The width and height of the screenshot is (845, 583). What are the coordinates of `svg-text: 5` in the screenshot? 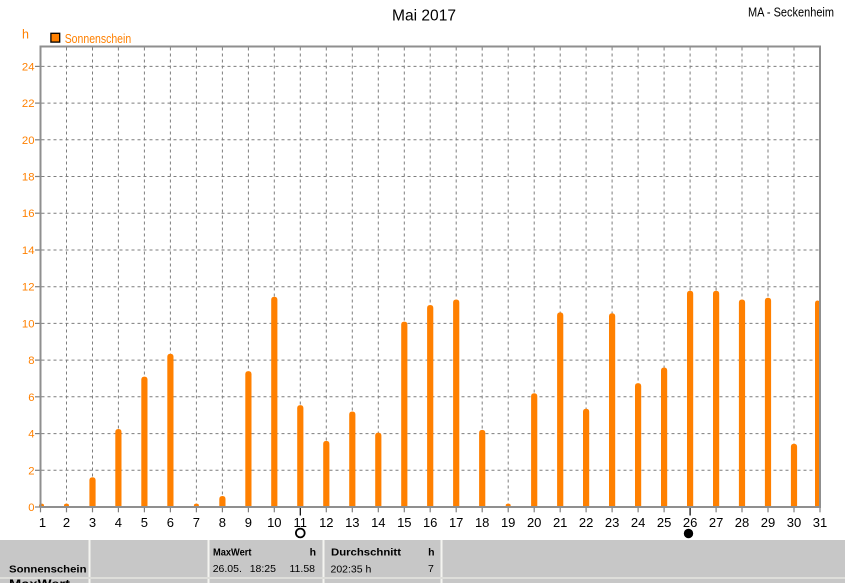 It's located at (144, 522).